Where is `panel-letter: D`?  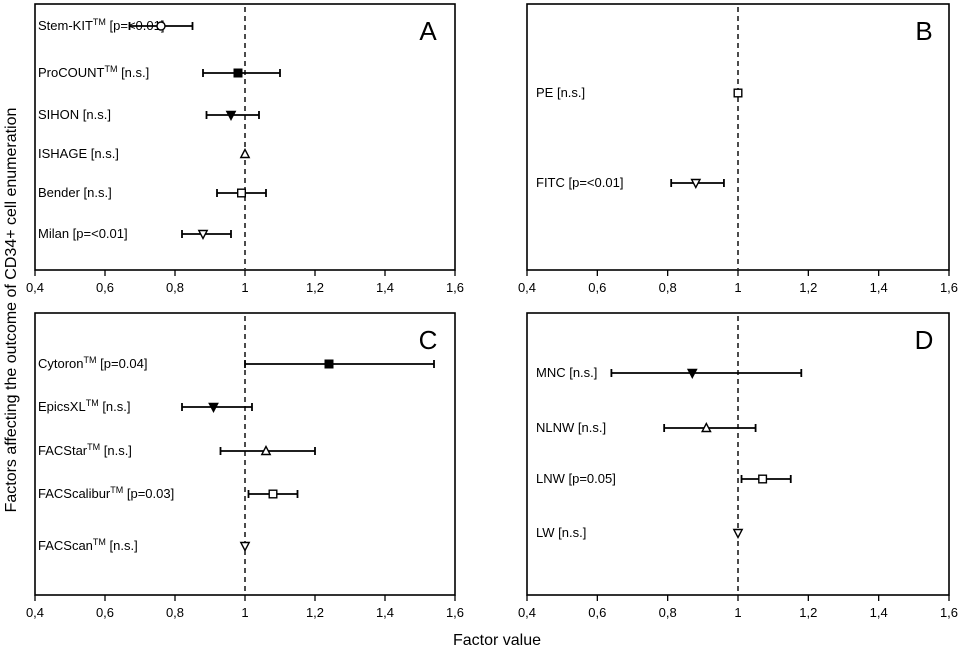
panel-letter: D is located at coordinates (924, 340).